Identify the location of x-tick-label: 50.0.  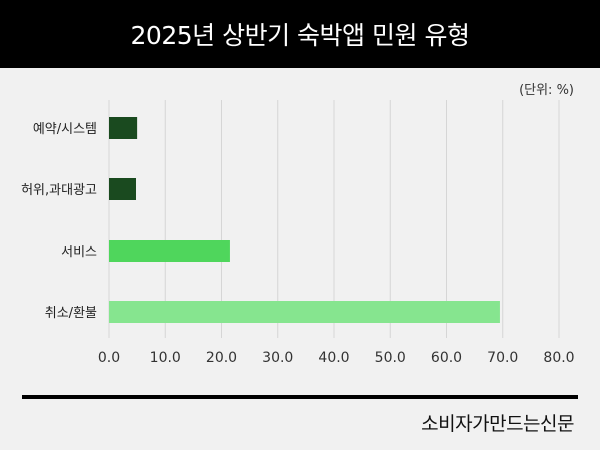
(390, 358).